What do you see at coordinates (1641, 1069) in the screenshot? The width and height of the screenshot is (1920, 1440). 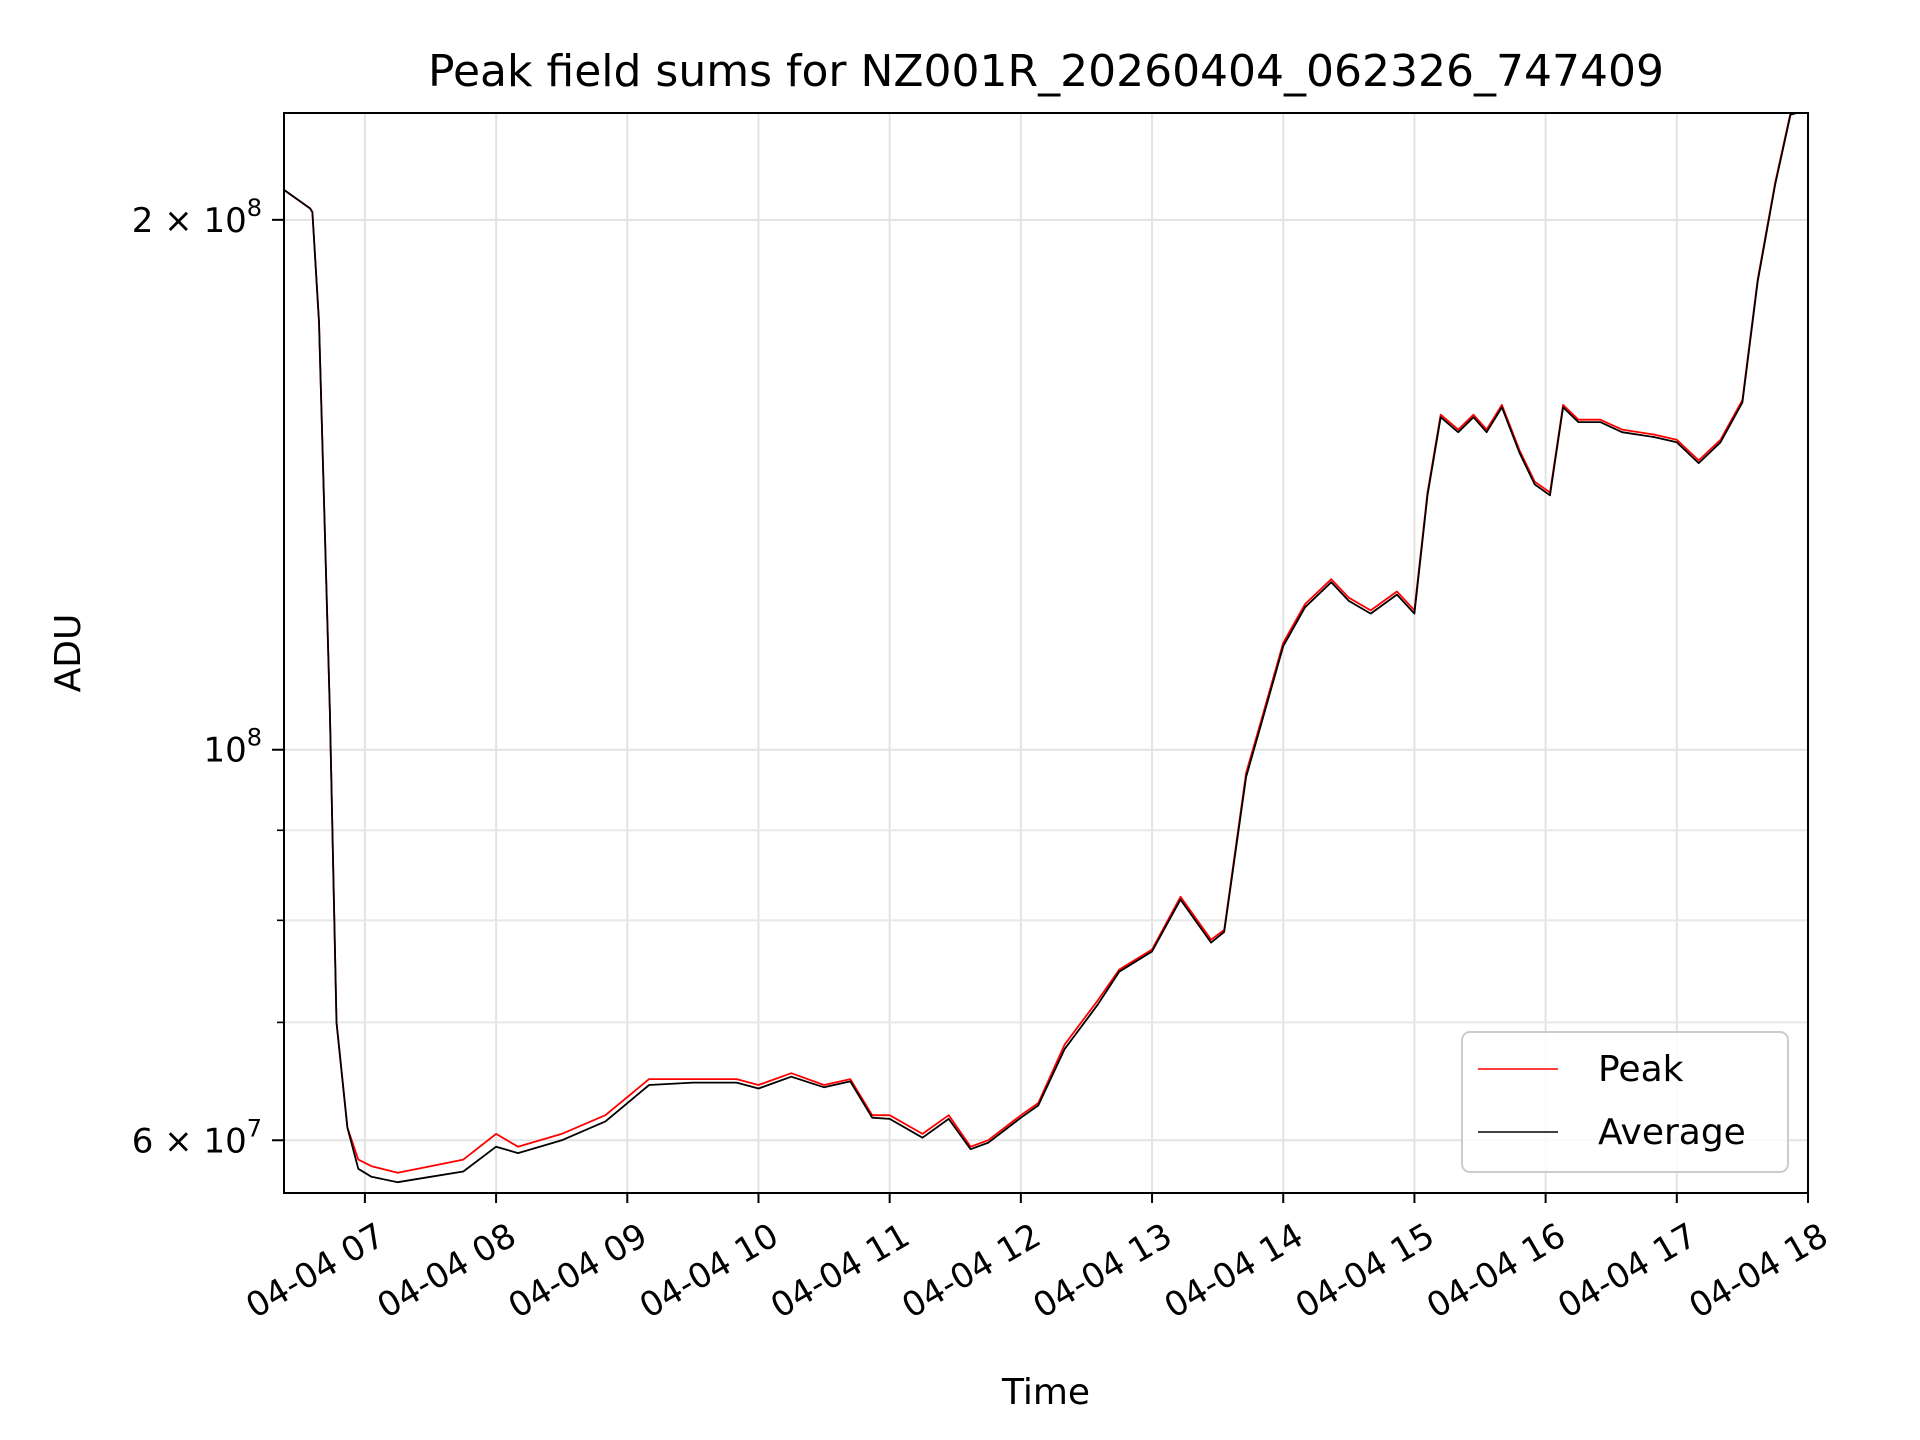 I see `legend-label-peak: Peak` at bounding box center [1641, 1069].